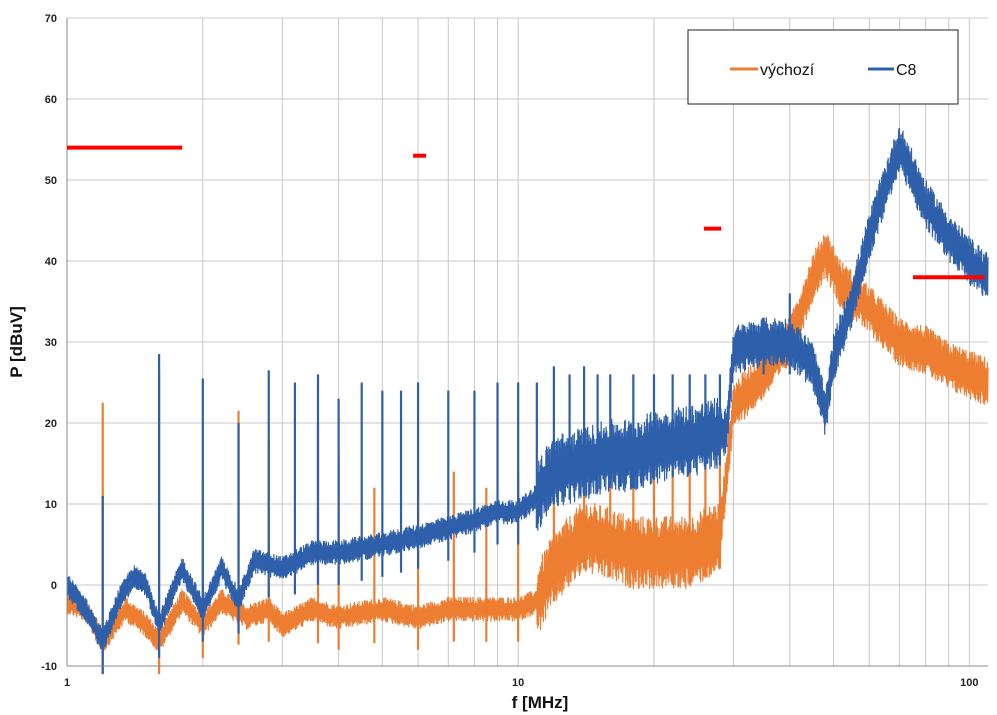 This screenshot has width=997, height=715. What do you see at coordinates (787, 70) in the screenshot?
I see `legend-label-vychozi: výchozí` at bounding box center [787, 70].